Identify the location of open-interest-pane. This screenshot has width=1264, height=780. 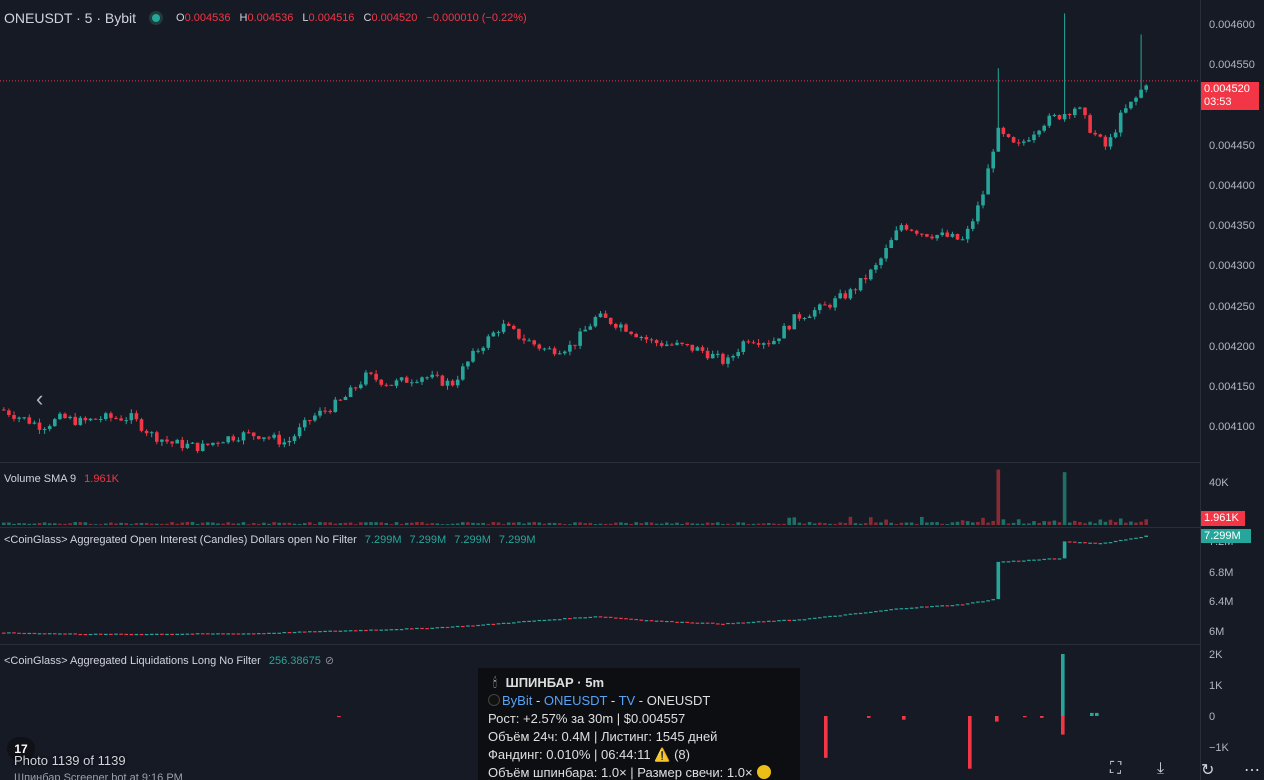
(600, 586).